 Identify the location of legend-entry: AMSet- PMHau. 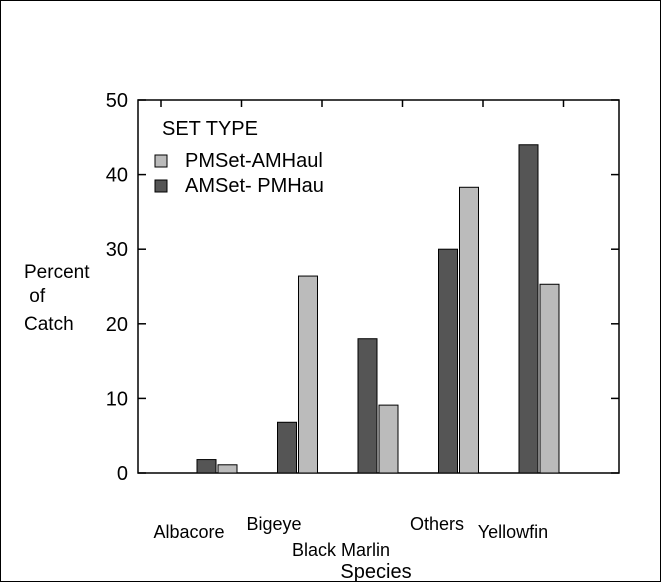
(254, 186).